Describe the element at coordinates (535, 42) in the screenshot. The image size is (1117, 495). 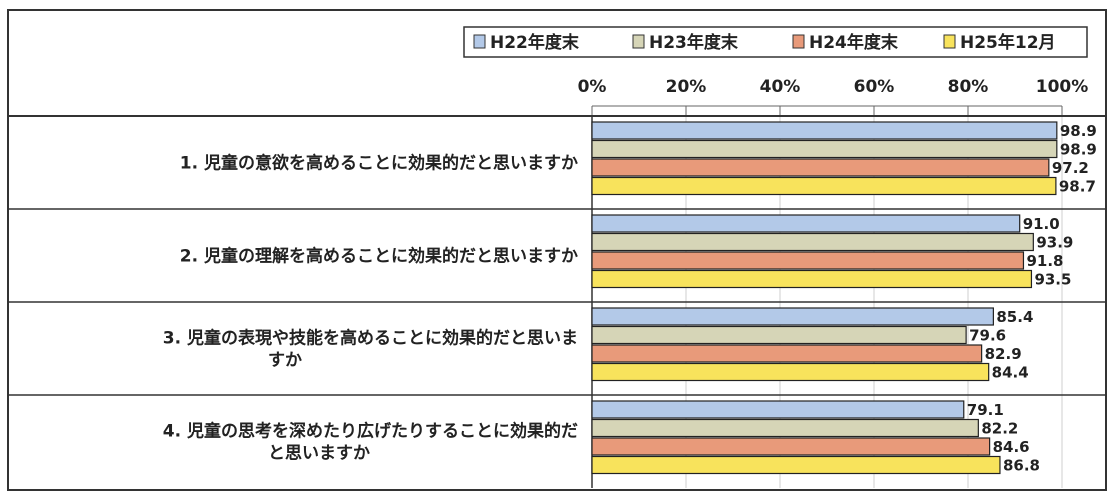
I see `legend-label: H22年度末` at that location.